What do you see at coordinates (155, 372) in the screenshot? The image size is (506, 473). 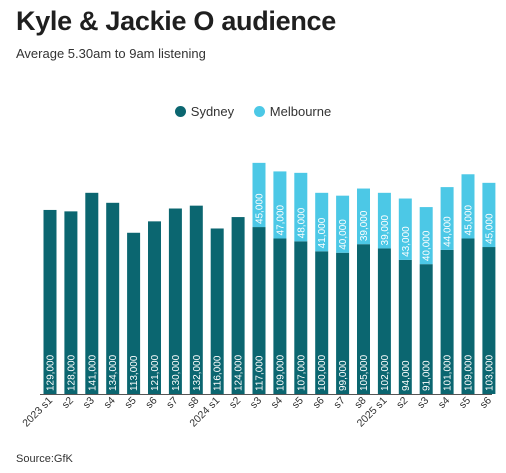 I see `bar-label-sydney-5: 121,000` at bounding box center [155, 372].